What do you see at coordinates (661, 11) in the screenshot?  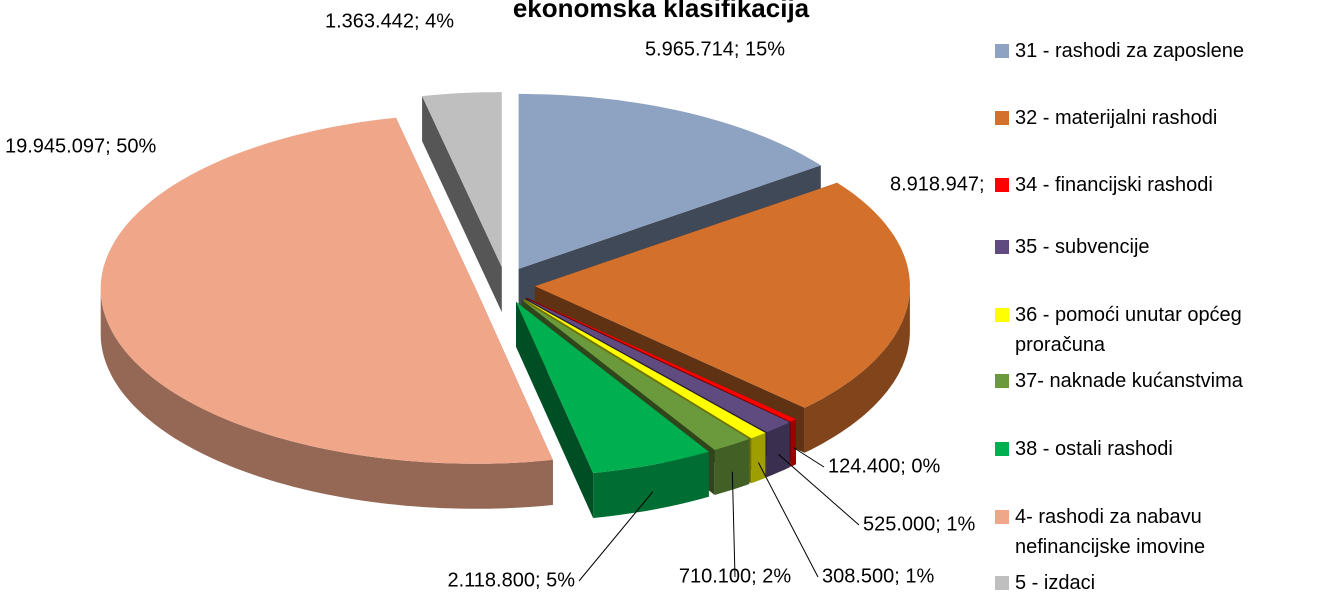 I see `chart-title: ekonomska klasifikacija` at bounding box center [661, 11].